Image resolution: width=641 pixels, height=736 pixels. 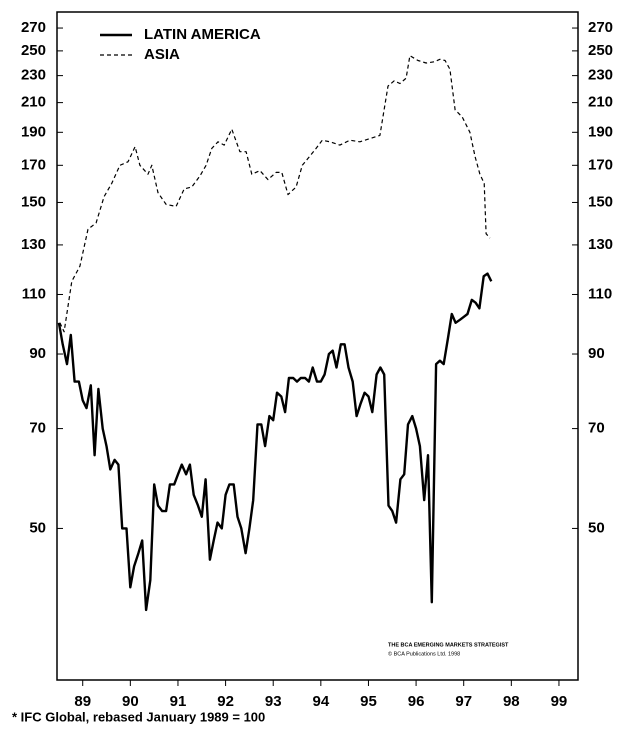 I want to click on x-tick-label: 94, so click(x=320, y=701).